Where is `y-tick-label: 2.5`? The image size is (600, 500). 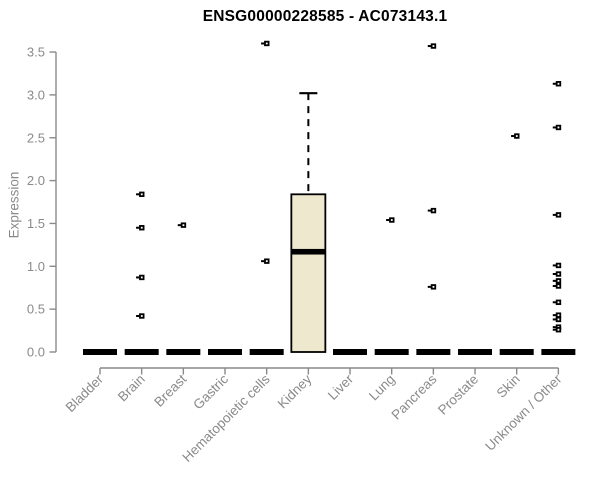
y-tick-label: 2.5 is located at coordinates (36, 137).